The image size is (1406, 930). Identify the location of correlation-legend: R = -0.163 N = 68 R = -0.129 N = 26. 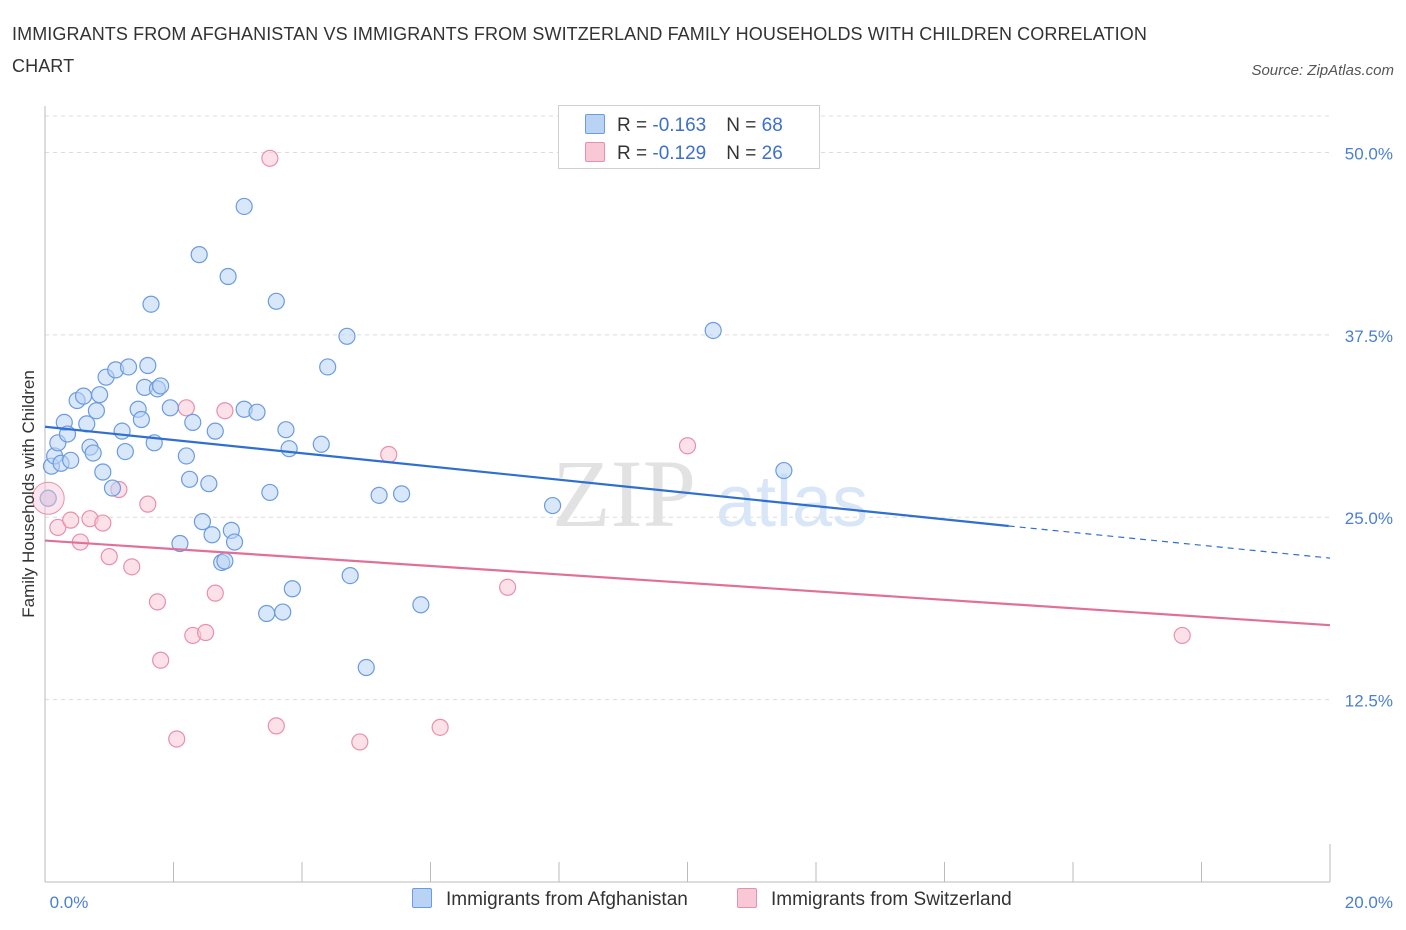
(689, 137).